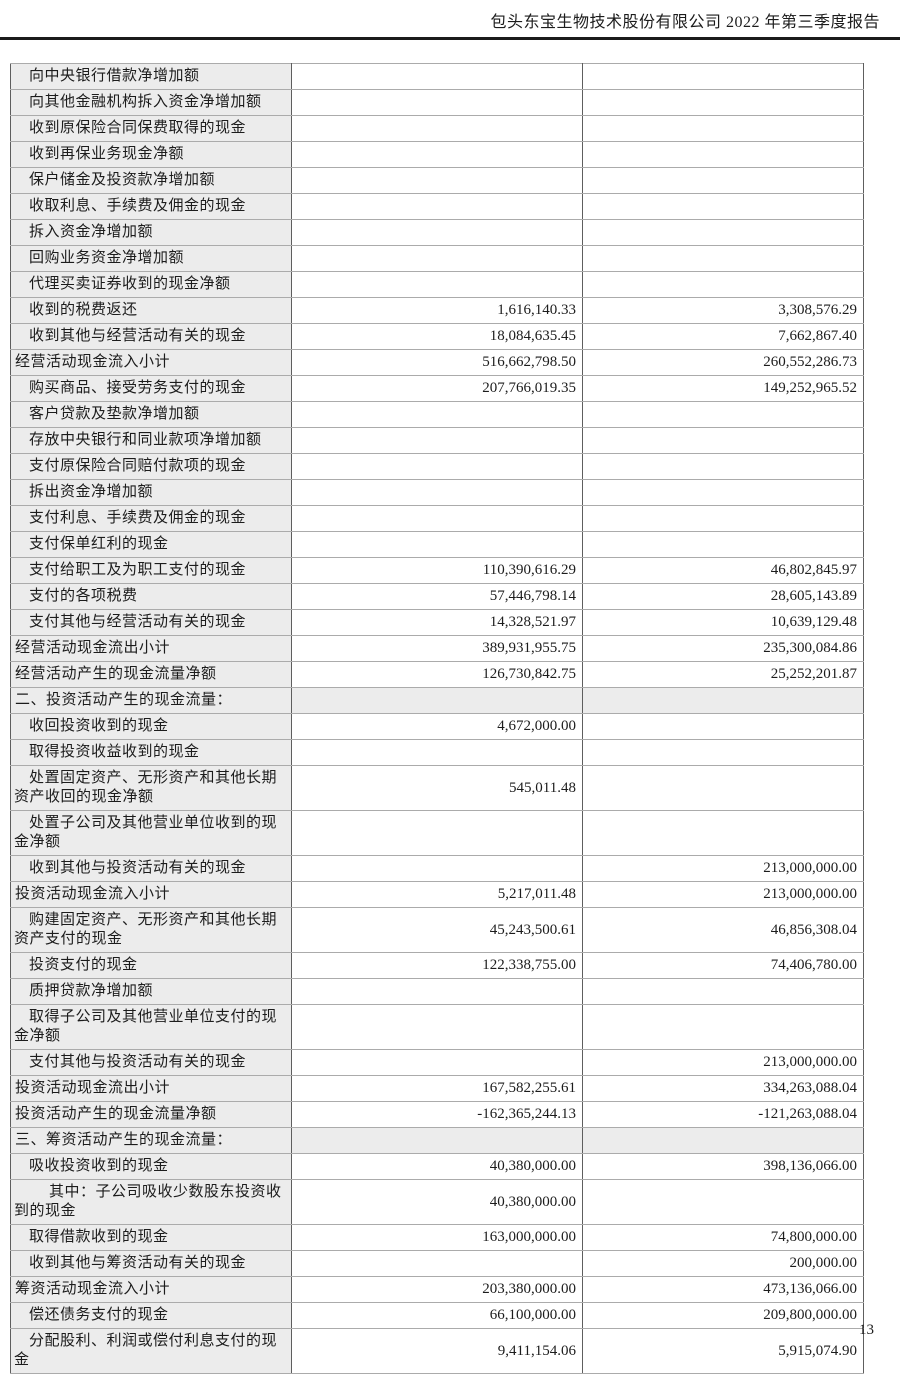 Image resolution: width=900 pixels, height=1374 pixels. Describe the element at coordinates (151, 232) in the screenshot. I see `row-label: 拆入资金净增加额` at that location.